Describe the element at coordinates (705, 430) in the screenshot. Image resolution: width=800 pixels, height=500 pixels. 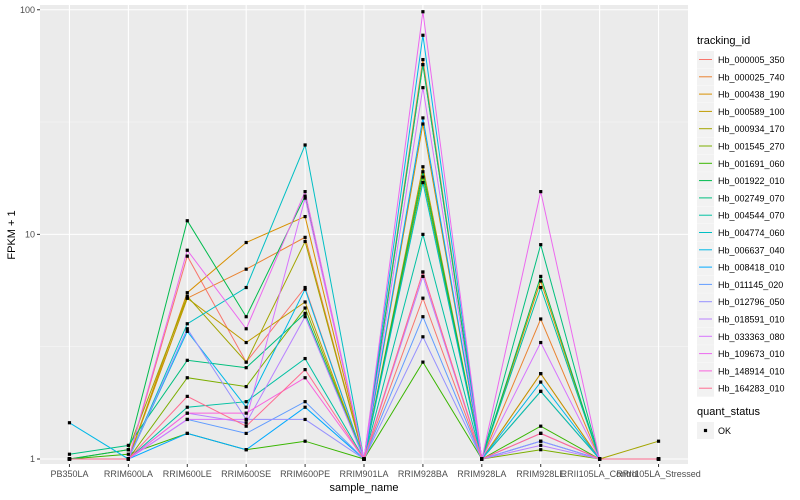
I see `shape-legend-symbol` at that location.